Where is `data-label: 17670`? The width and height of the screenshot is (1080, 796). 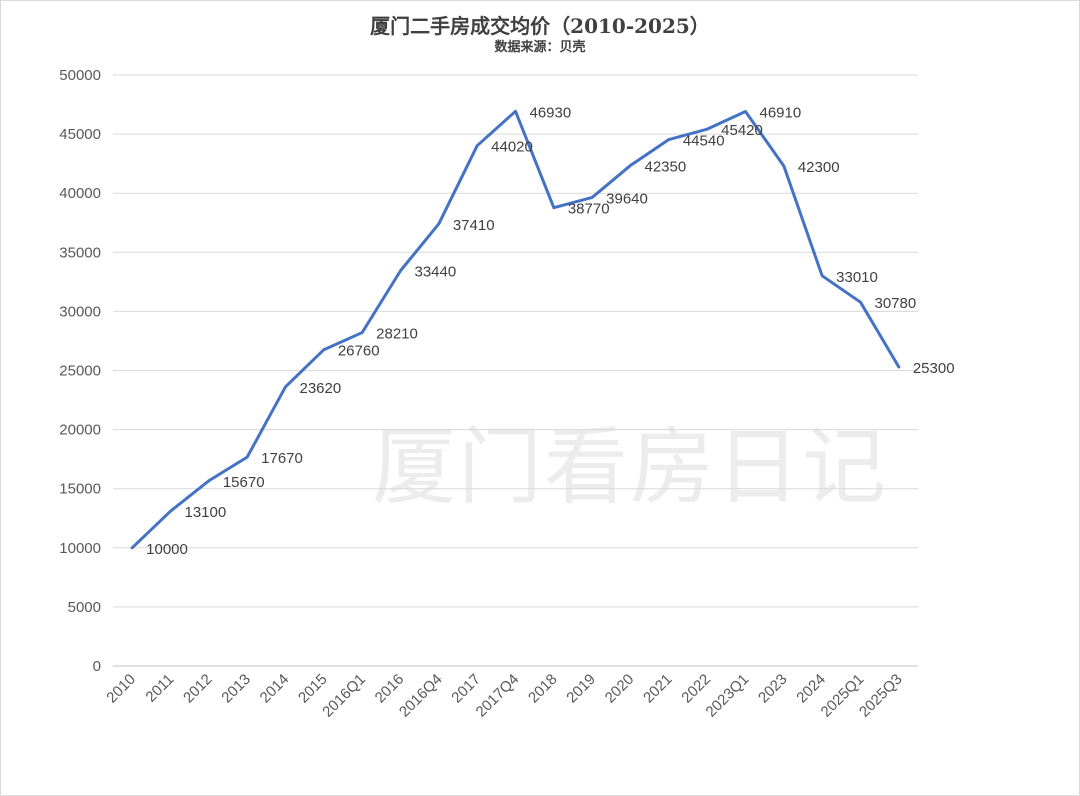
data-label: 17670 is located at coordinates (282, 458).